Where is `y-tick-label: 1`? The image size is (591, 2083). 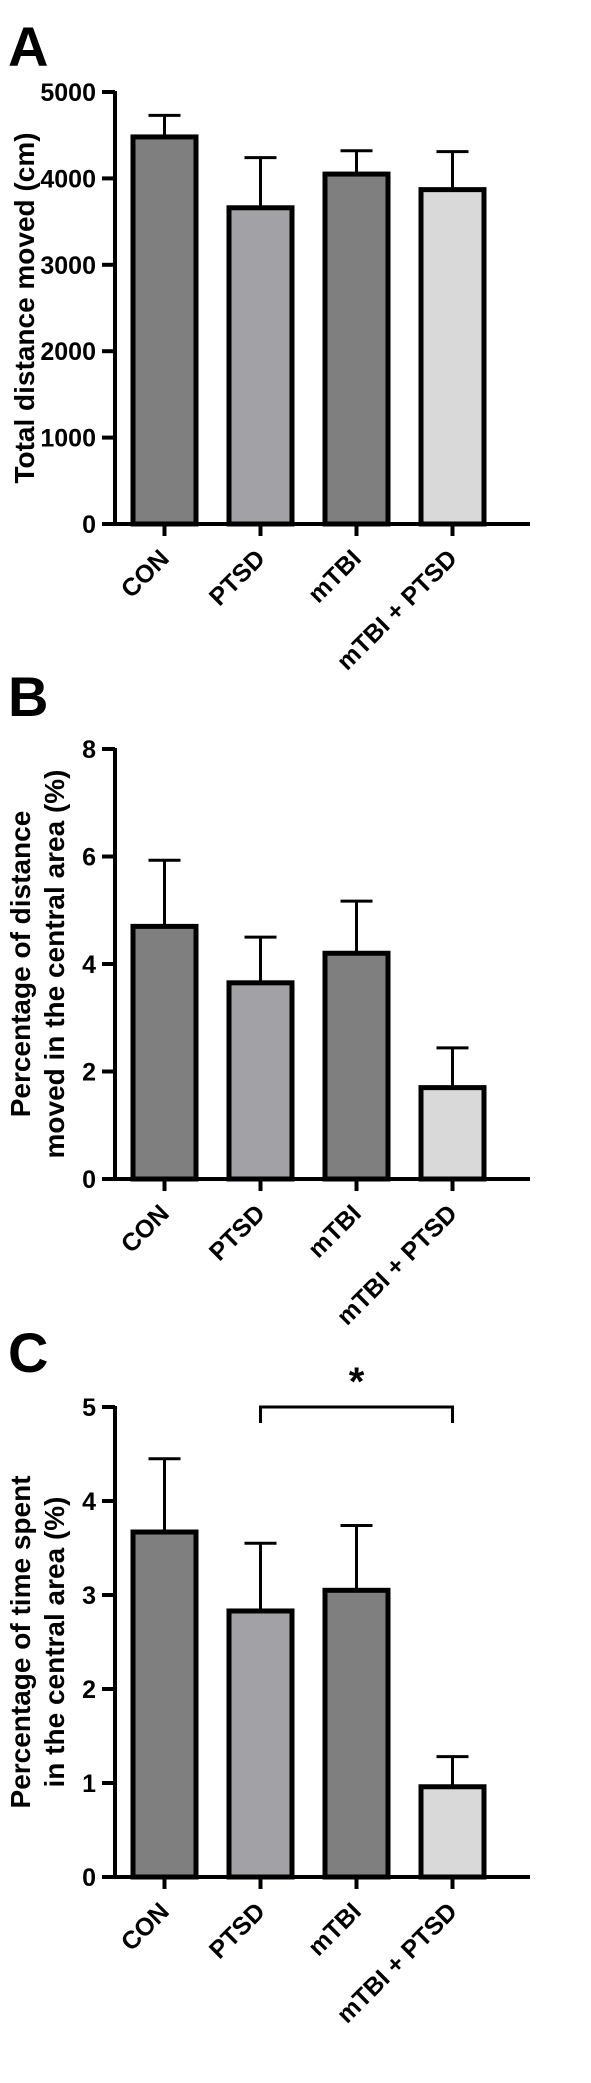
y-tick-label: 1 is located at coordinates (89, 1784).